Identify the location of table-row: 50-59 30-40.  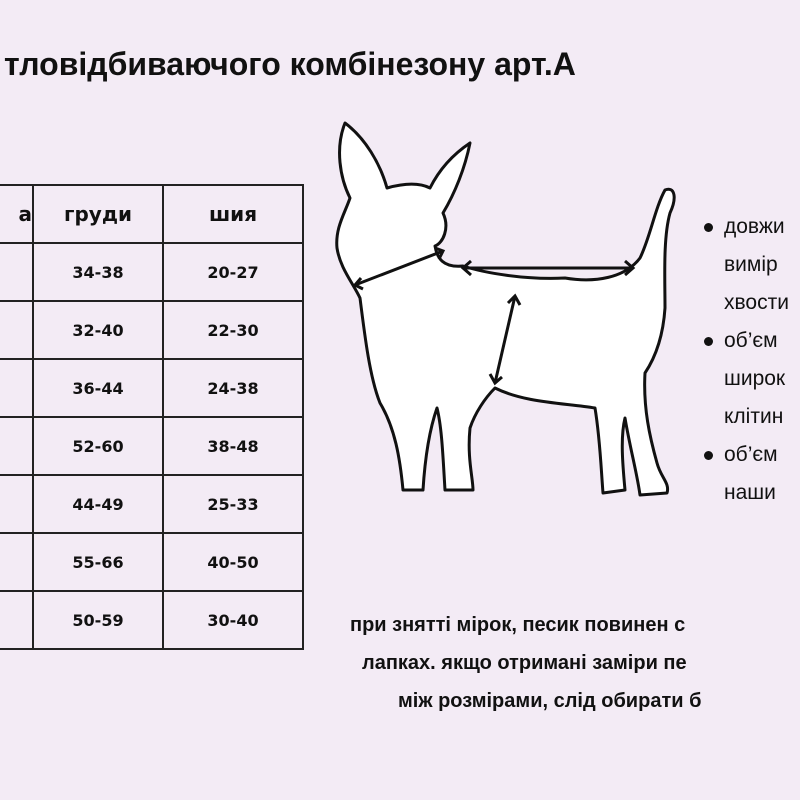
(152, 620).